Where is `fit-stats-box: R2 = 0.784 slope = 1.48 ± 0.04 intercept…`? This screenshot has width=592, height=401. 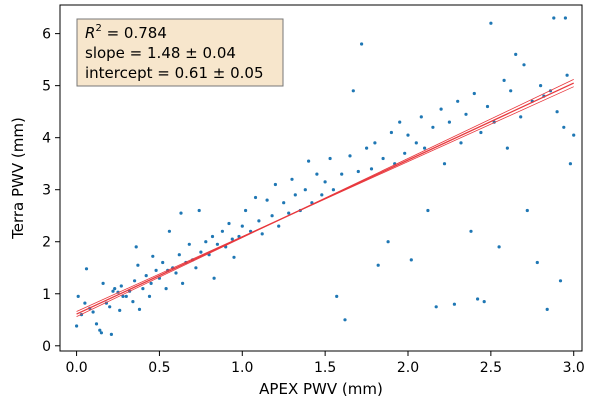 fit-stats-box: R2 = 0.784 slope = 1.48 ± 0.04 intercept… is located at coordinates (180, 52).